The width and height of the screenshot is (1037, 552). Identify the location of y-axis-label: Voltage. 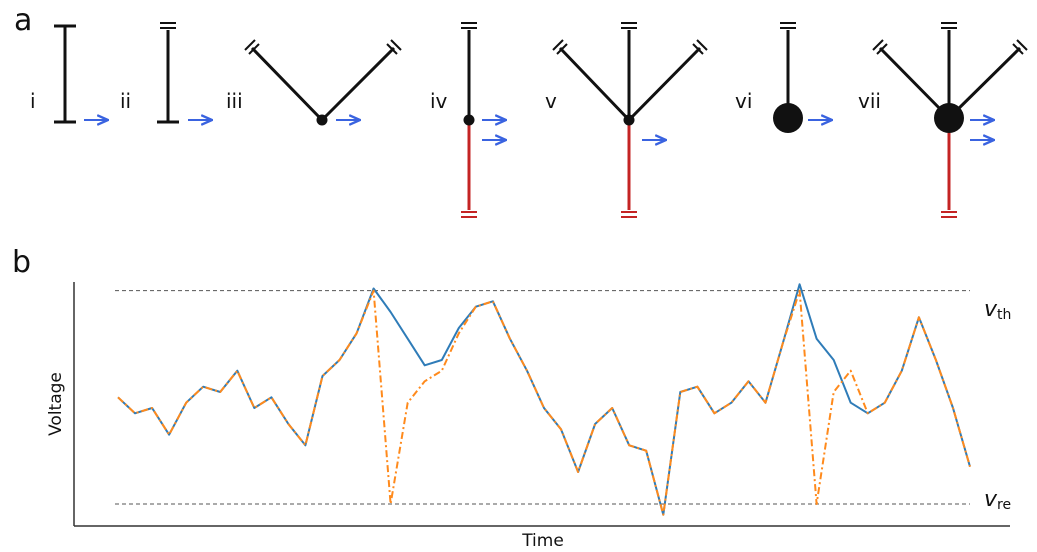
(56, 404).